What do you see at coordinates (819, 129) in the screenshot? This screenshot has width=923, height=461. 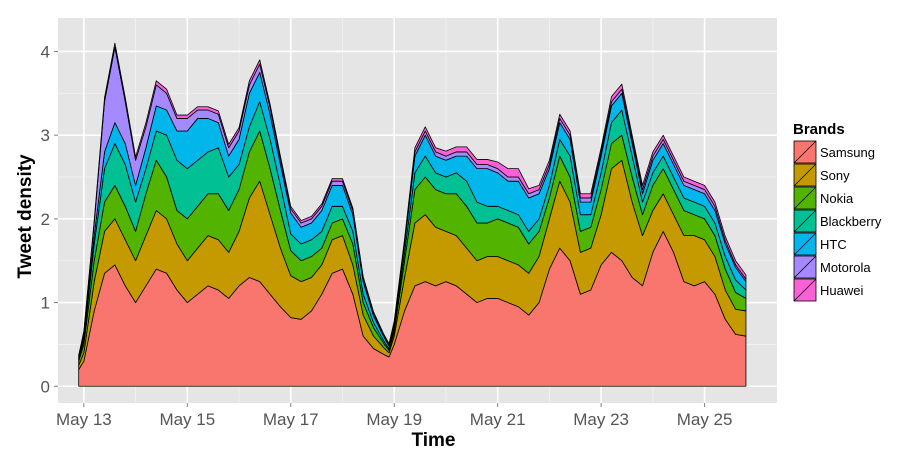 I see `legend-title: Brands` at bounding box center [819, 129].